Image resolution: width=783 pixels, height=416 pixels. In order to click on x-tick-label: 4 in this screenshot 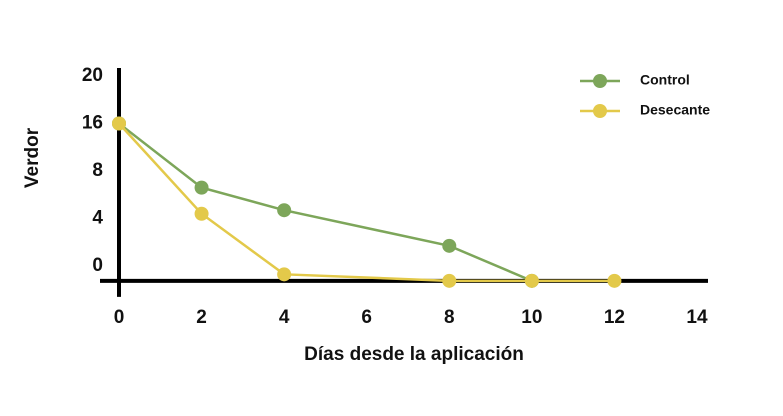, I will do `click(284, 317)`.